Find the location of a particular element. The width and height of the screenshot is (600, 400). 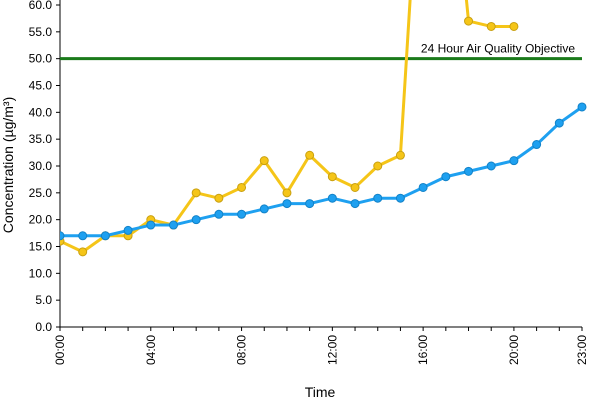

y-tick-label: 10.0 is located at coordinates (41, 273).